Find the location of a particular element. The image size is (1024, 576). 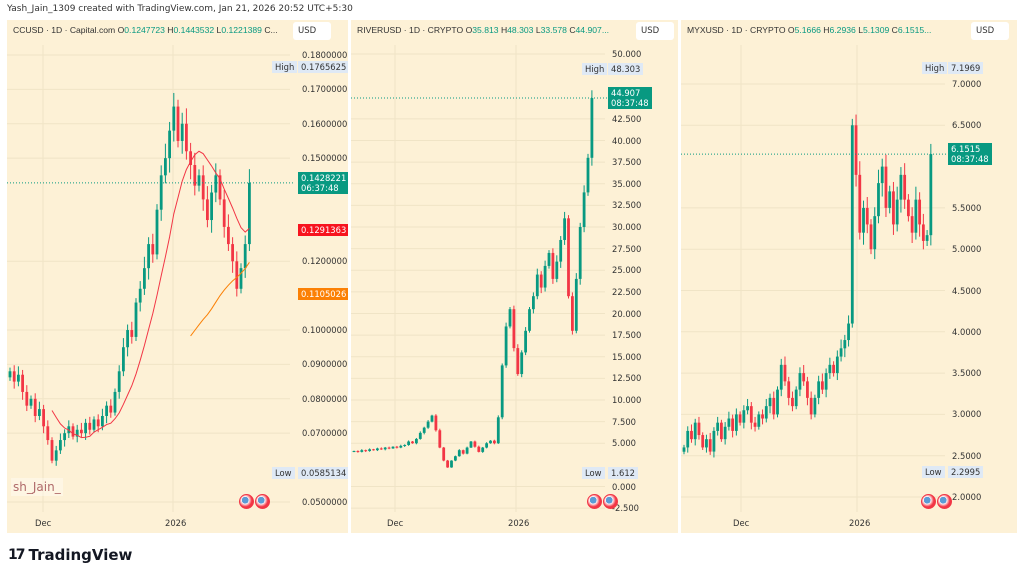

ohlc-l-value: 33.578 is located at coordinates (553, 30).